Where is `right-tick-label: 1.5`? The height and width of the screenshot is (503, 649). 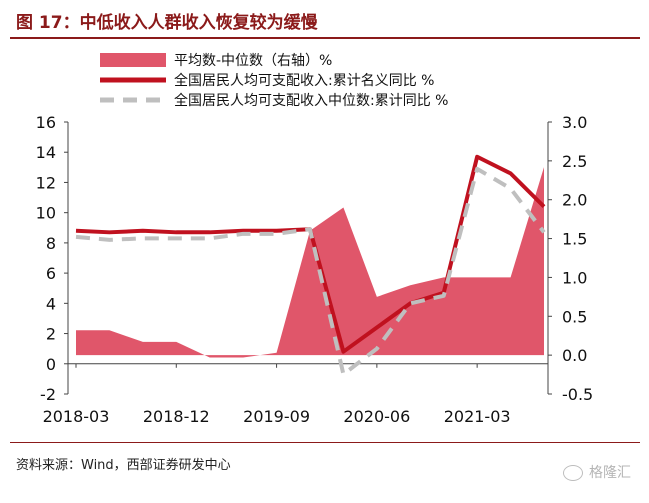 right-tick-label: 1.5 is located at coordinates (574, 239).